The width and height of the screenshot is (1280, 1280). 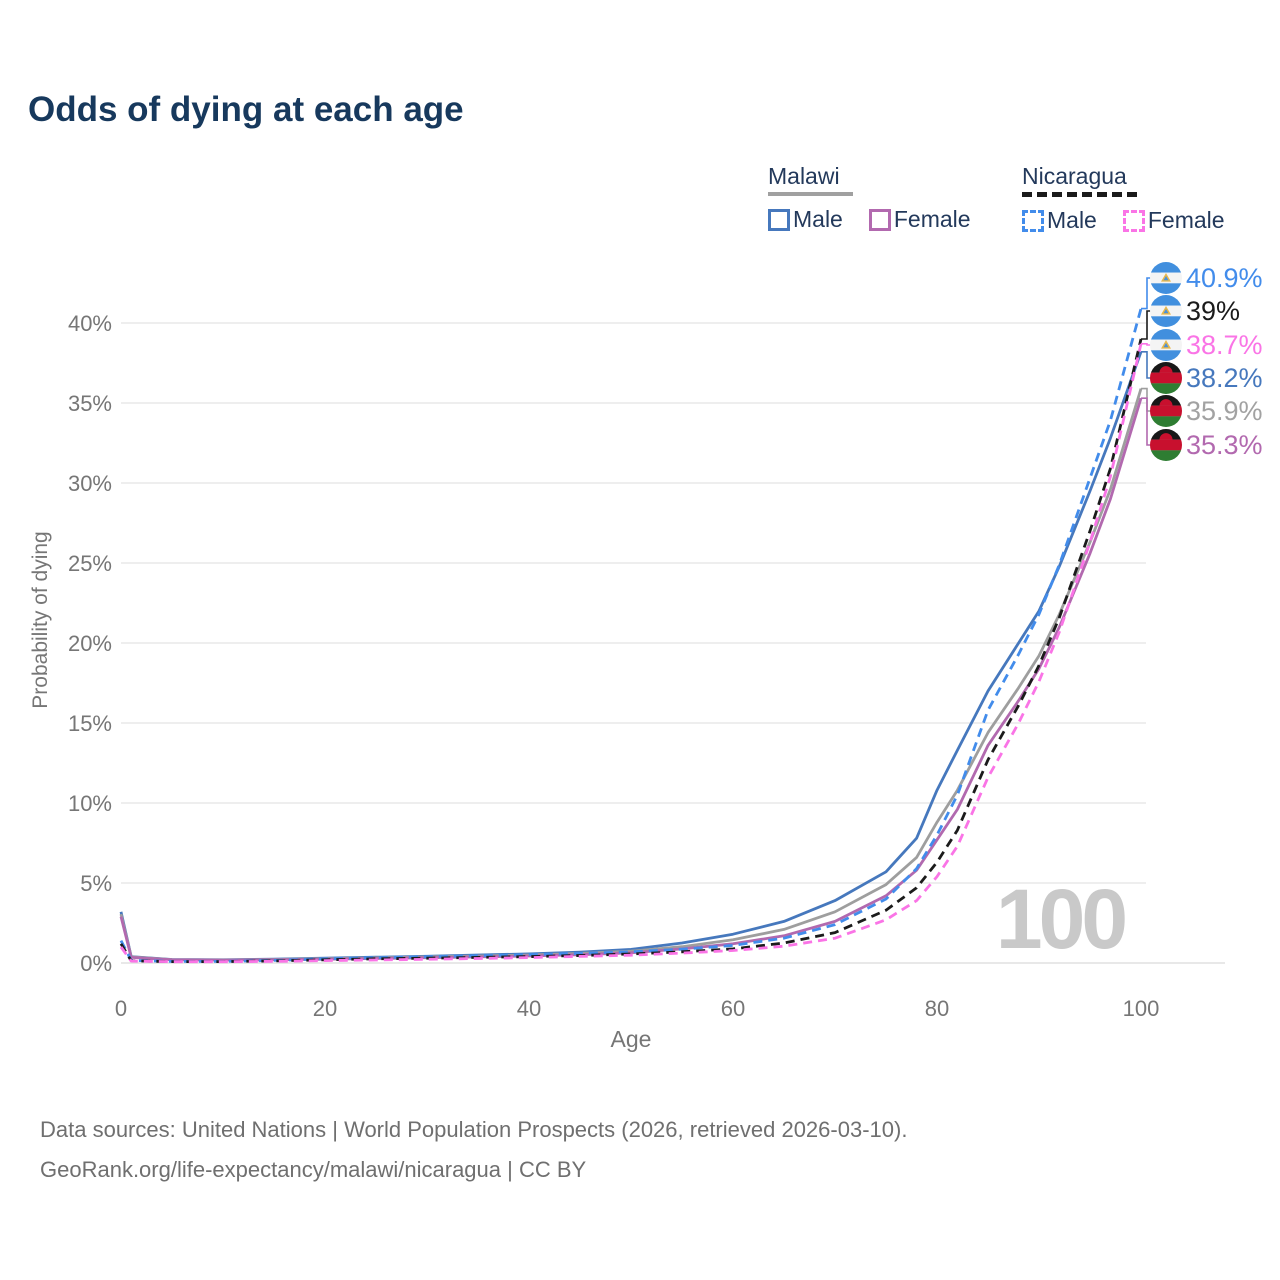 What do you see at coordinates (1072, 220) in the screenshot?
I see `legend-label-nicaragua-male: Male` at bounding box center [1072, 220].